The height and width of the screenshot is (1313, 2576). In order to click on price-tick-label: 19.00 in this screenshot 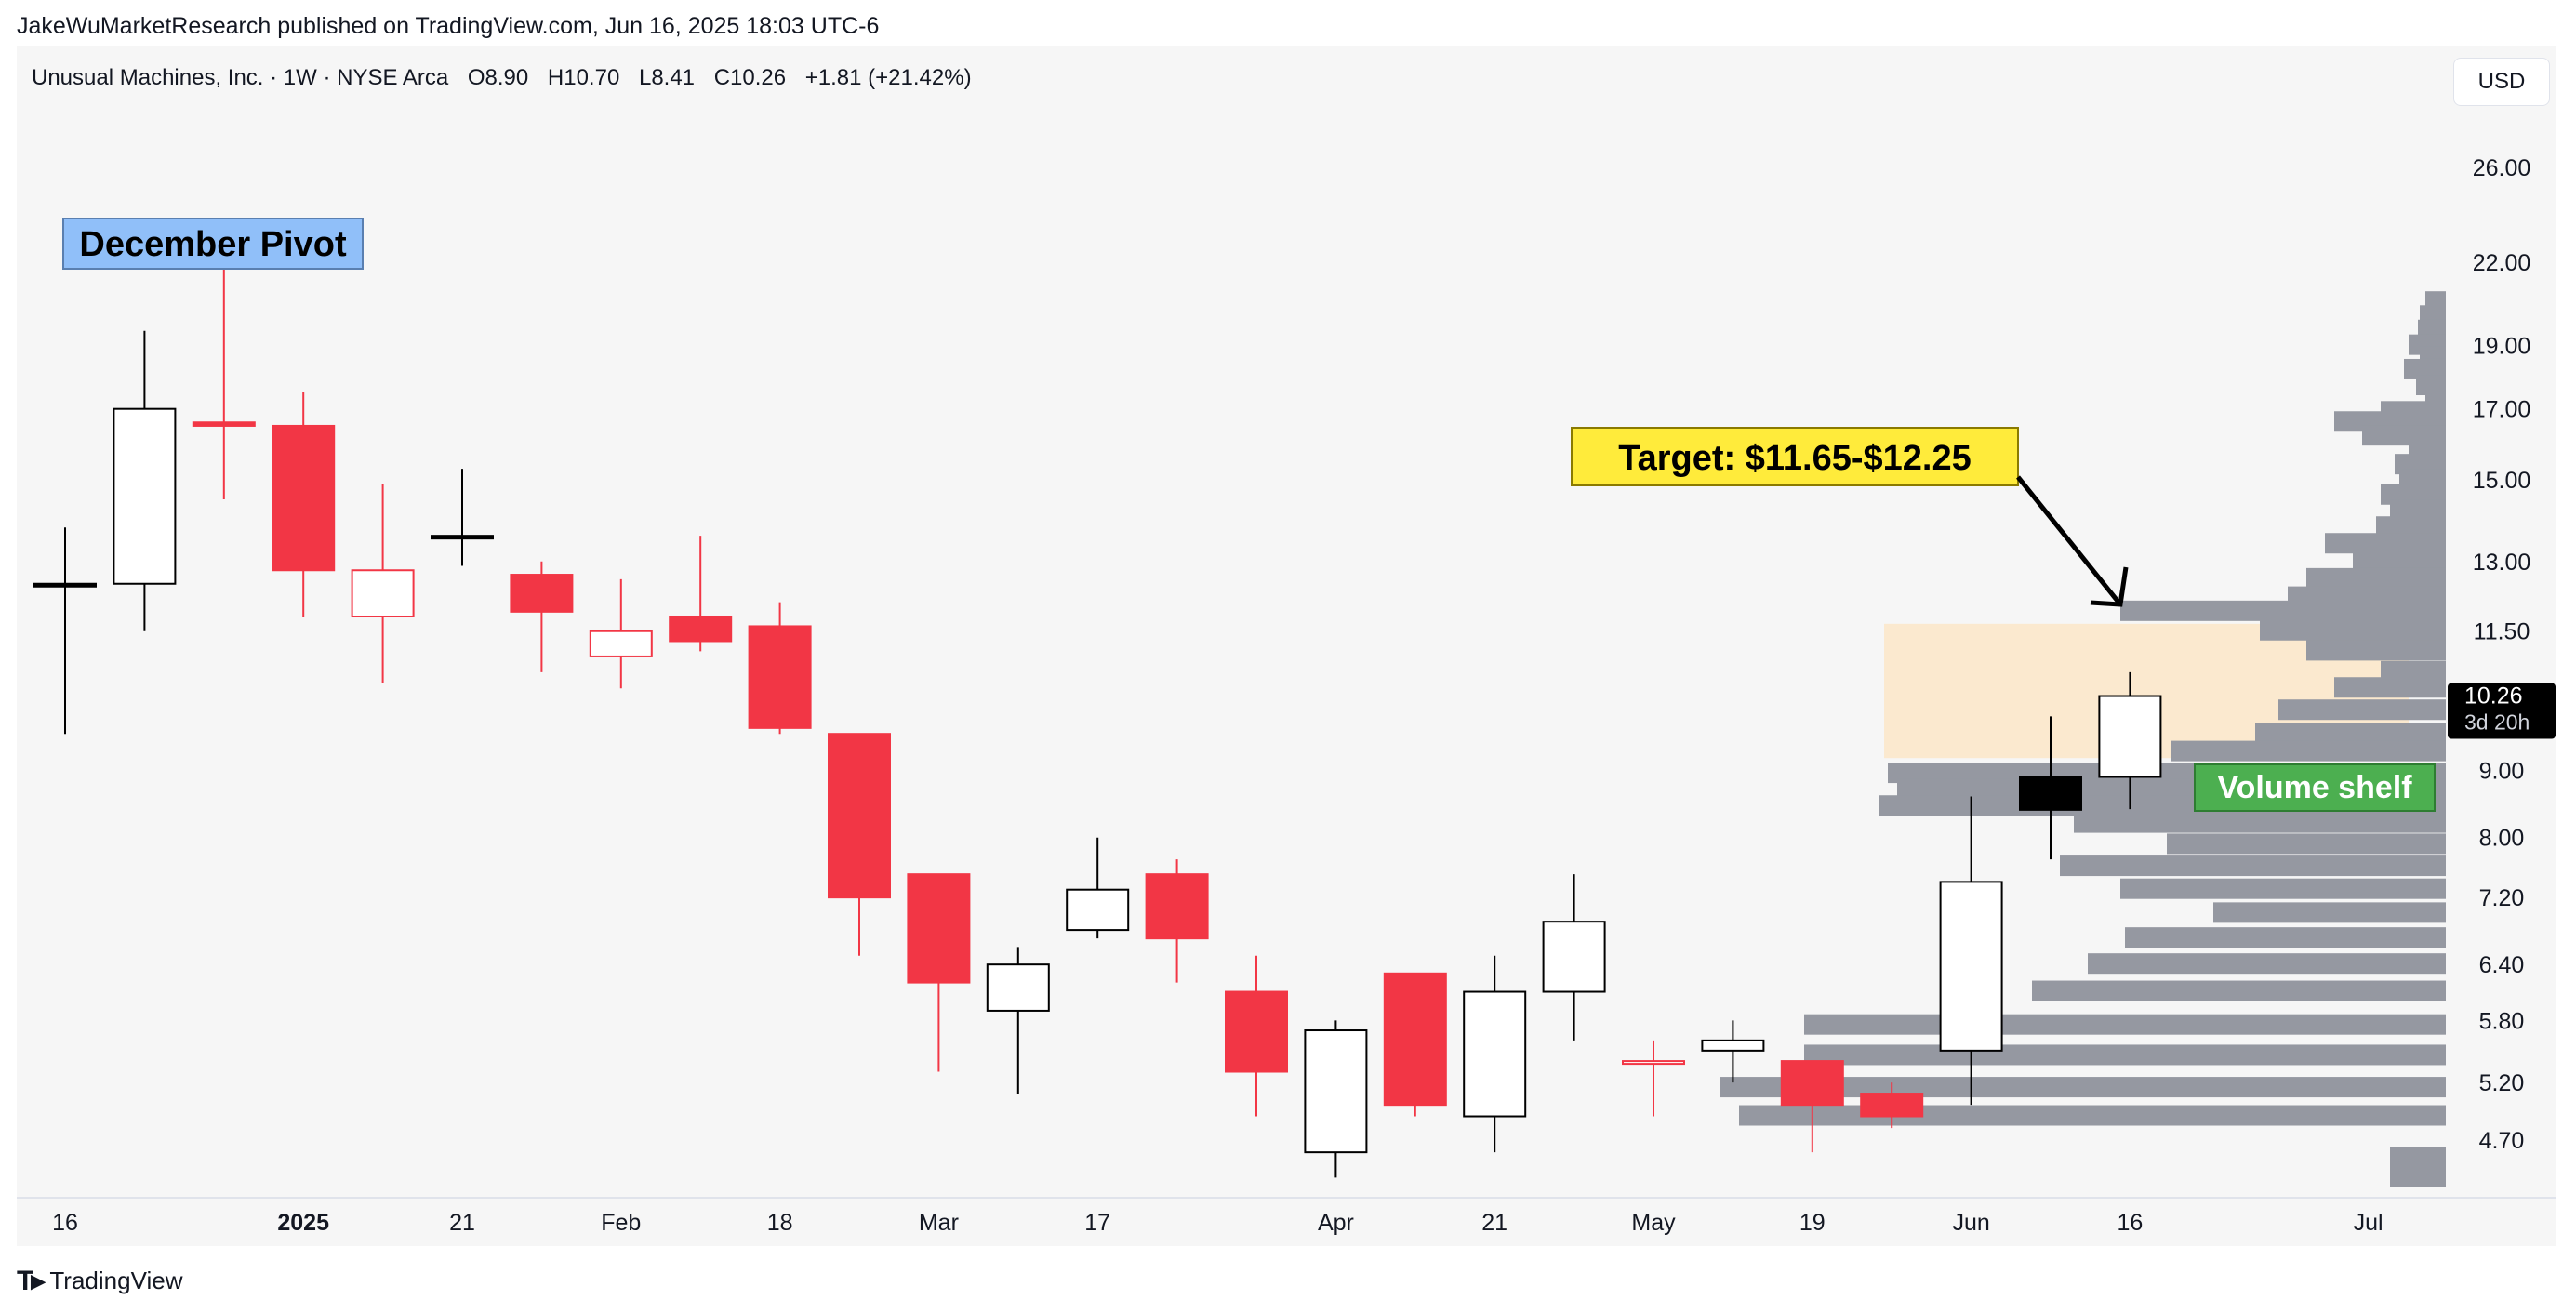, I will do `click(2502, 347)`.